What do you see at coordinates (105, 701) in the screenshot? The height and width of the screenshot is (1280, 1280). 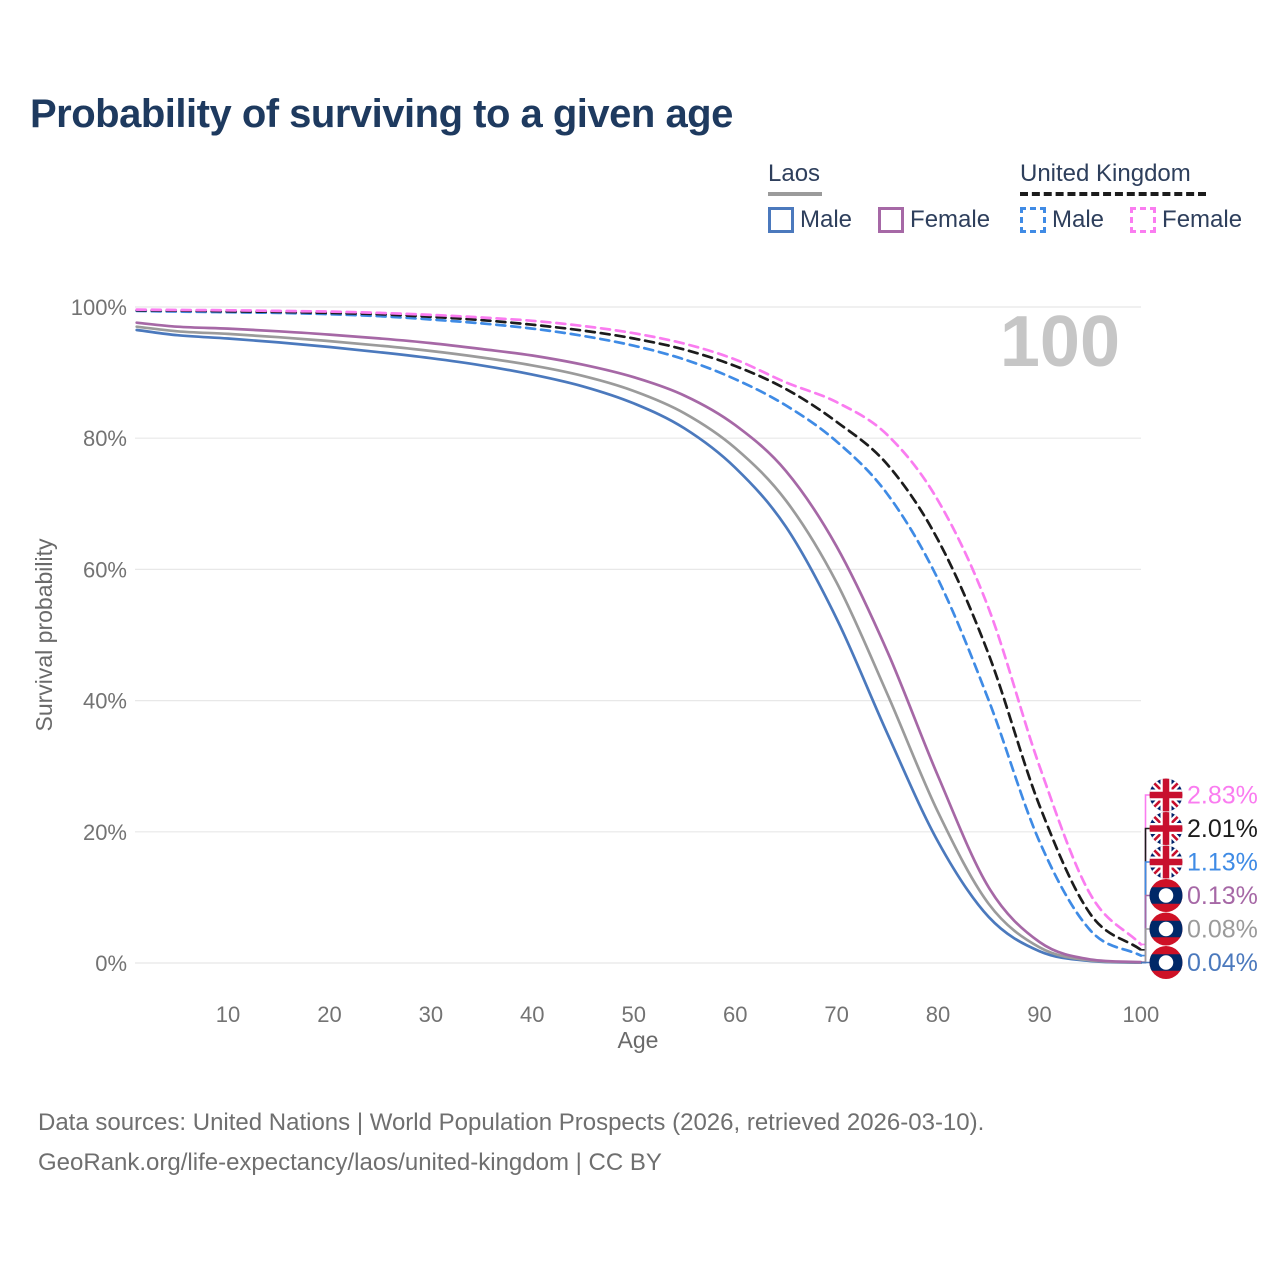 I see `y-tick-40: 40%` at bounding box center [105, 701].